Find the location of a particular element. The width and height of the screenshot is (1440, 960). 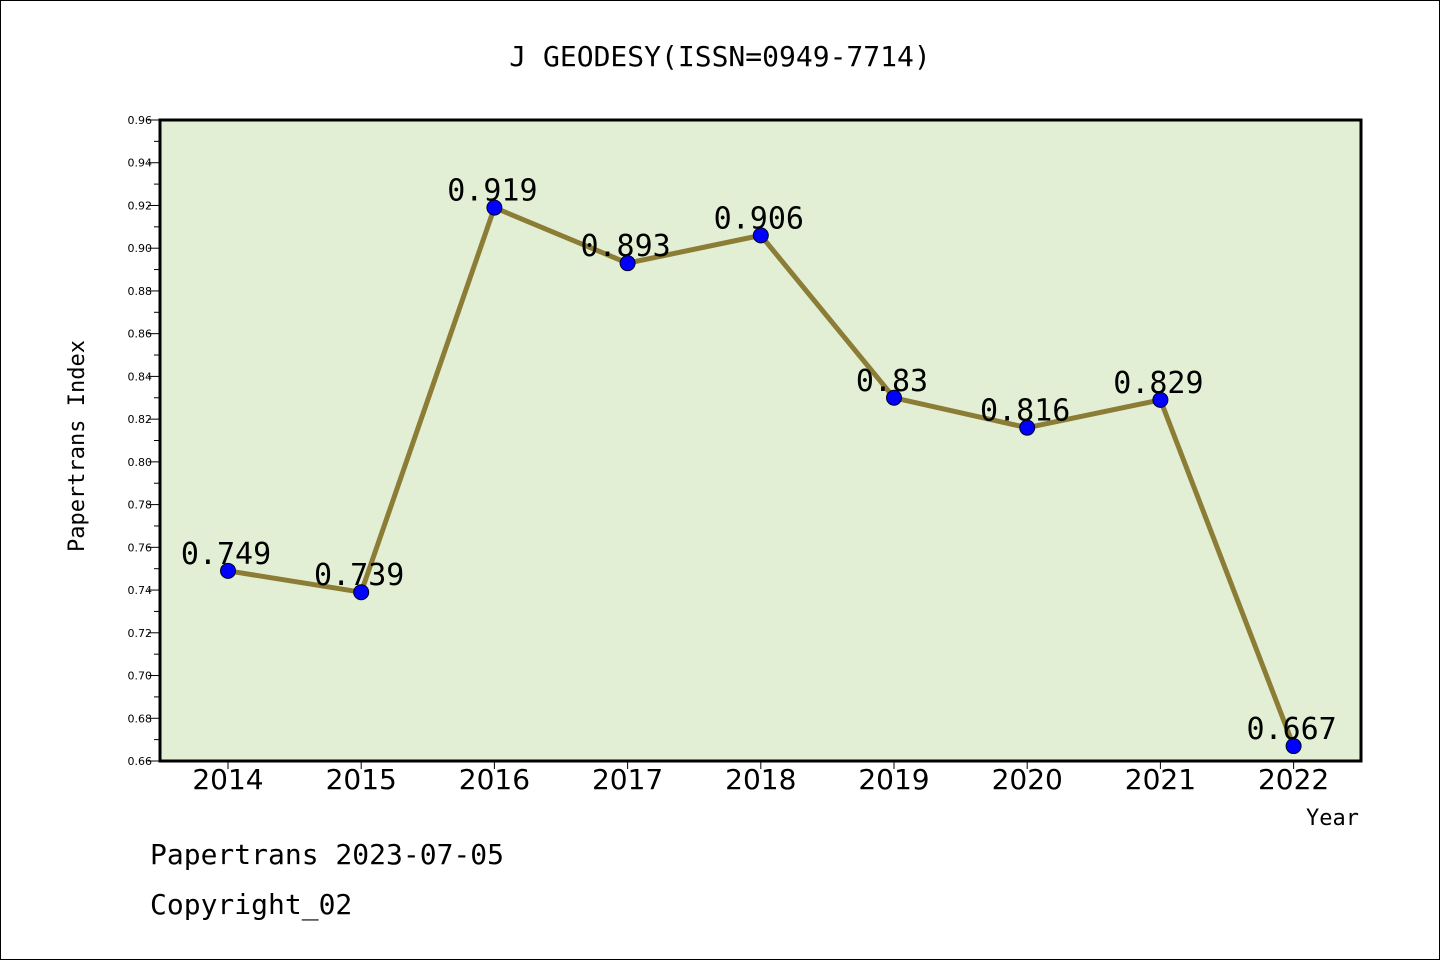

x-tick-label: 2020 is located at coordinates (1027, 779).